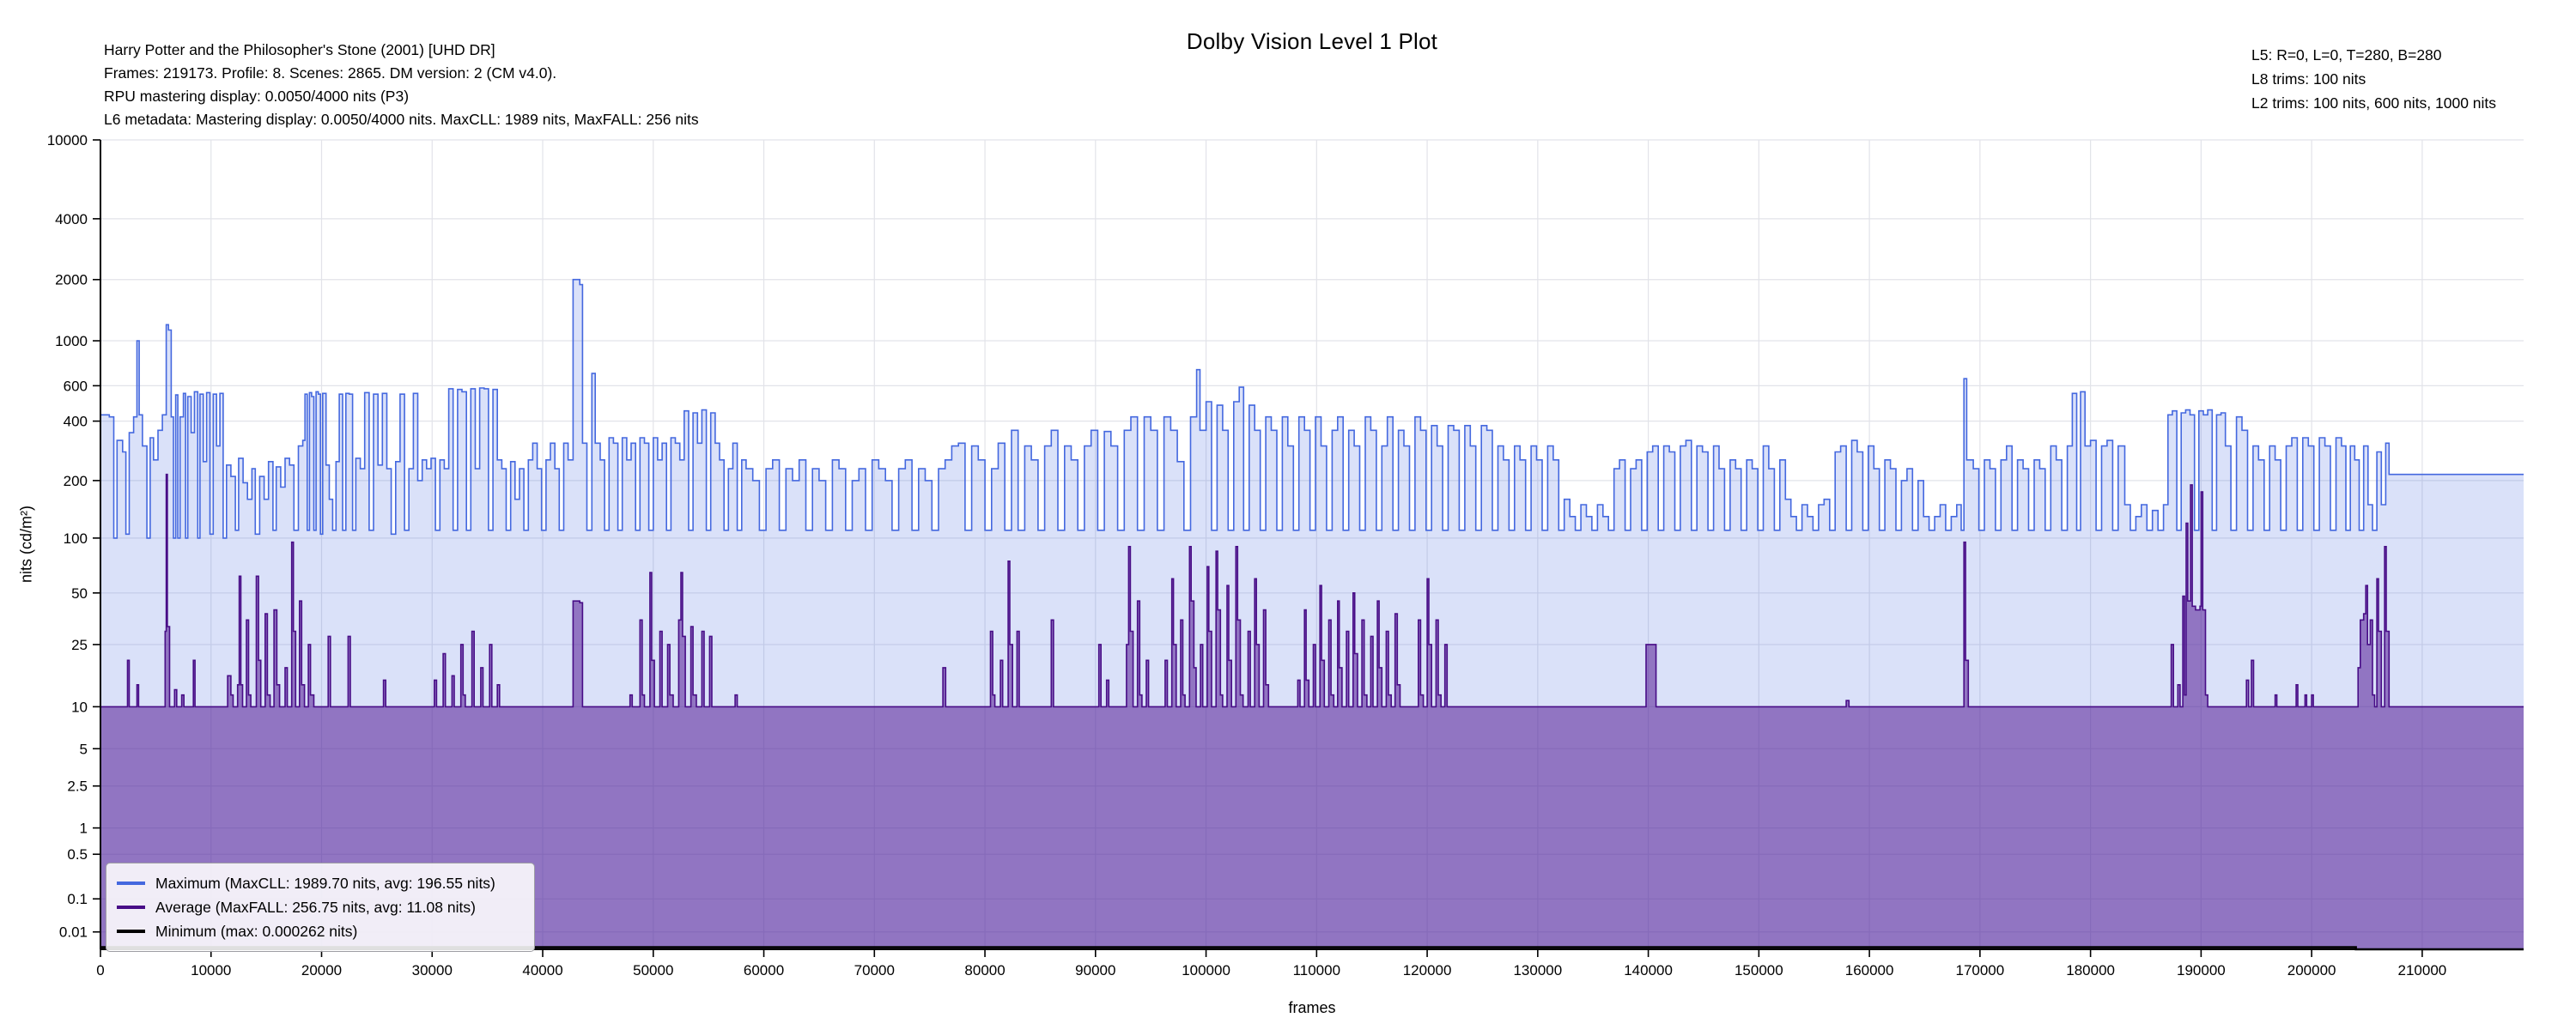  I want to click on x-tick-label: 160000, so click(1870, 970).